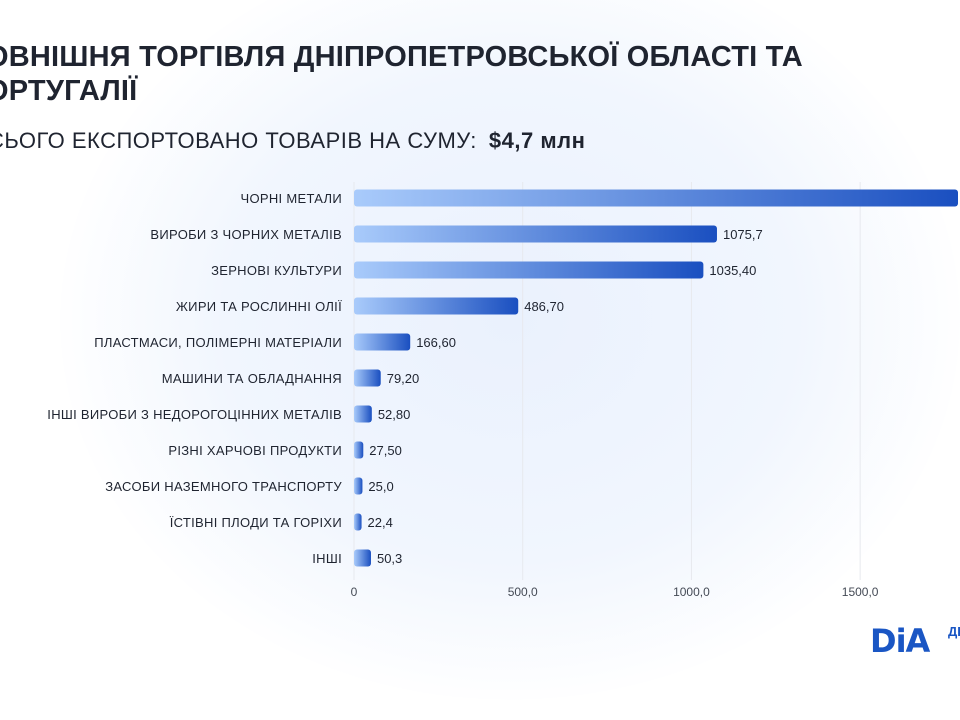 This screenshot has height=720, width=960. What do you see at coordinates (380, 486) in the screenshot?
I see `value-label: 25,0` at bounding box center [380, 486].